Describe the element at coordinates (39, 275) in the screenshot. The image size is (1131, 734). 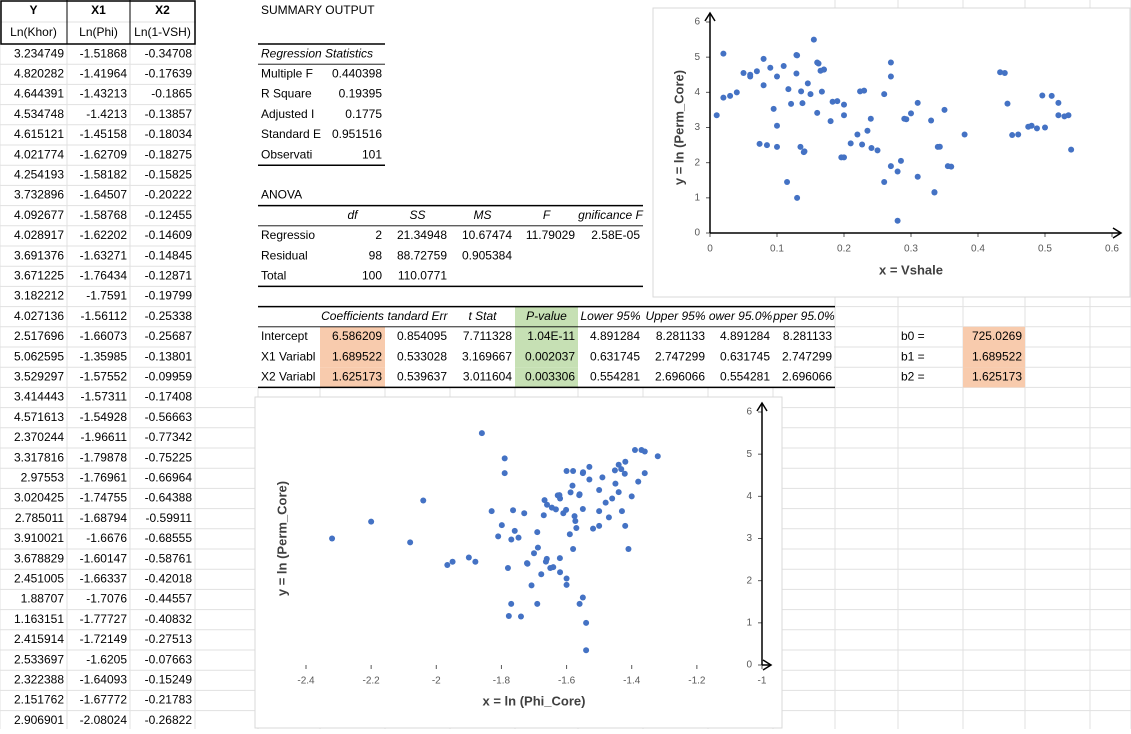
I see `cell: 3.671225` at that location.